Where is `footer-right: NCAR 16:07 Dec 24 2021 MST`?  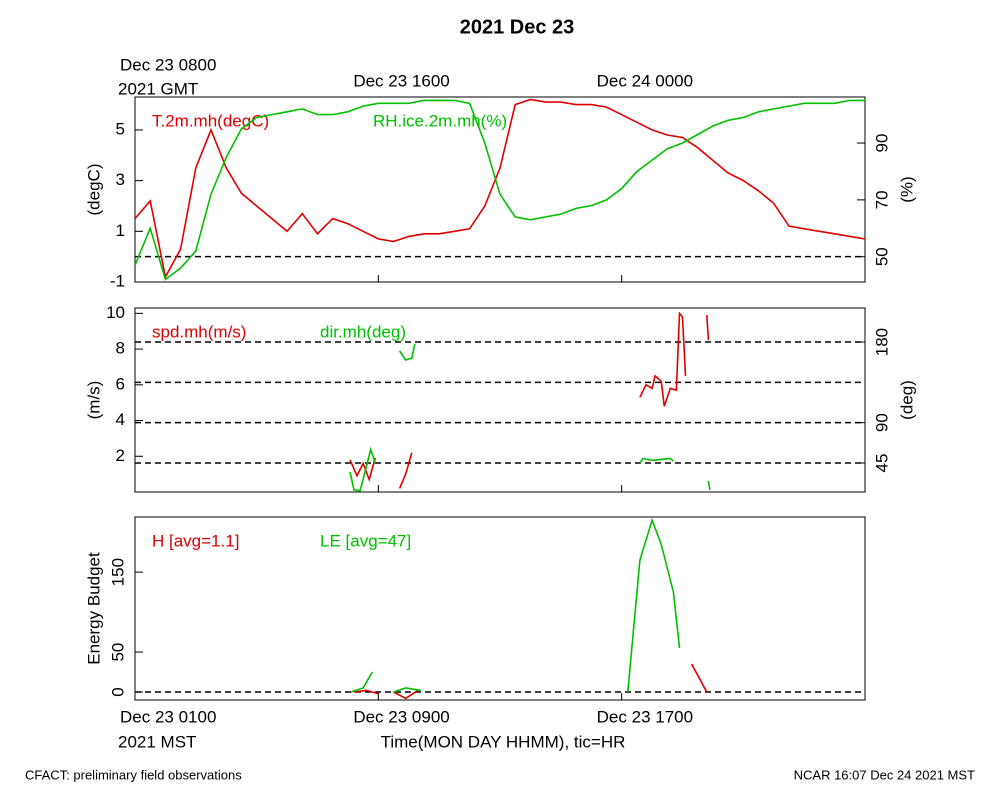
footer-right: NCAR 16:07 Dec 24 2021 MST is located at coordinates (884, 774).